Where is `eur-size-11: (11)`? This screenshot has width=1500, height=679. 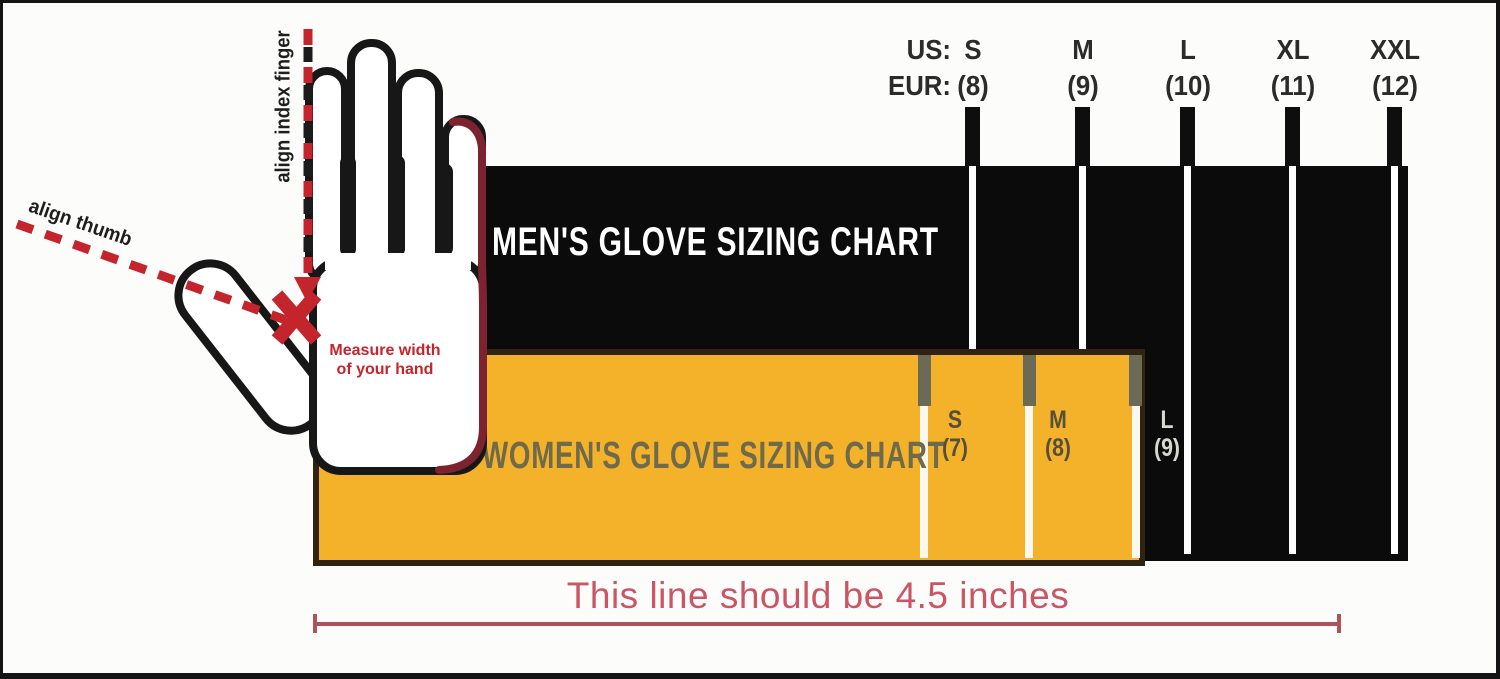 eur-size-11: (11) is located at coordinates (1293, 85).